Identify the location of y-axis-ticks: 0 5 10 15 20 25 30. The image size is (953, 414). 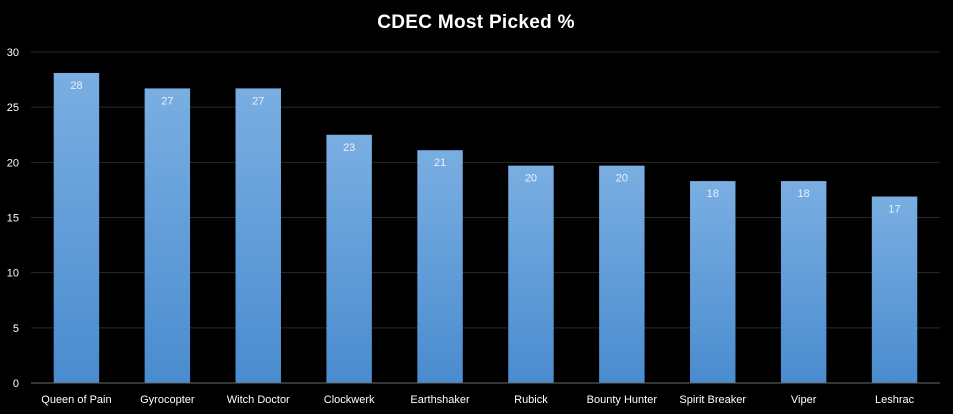
(13, 218).